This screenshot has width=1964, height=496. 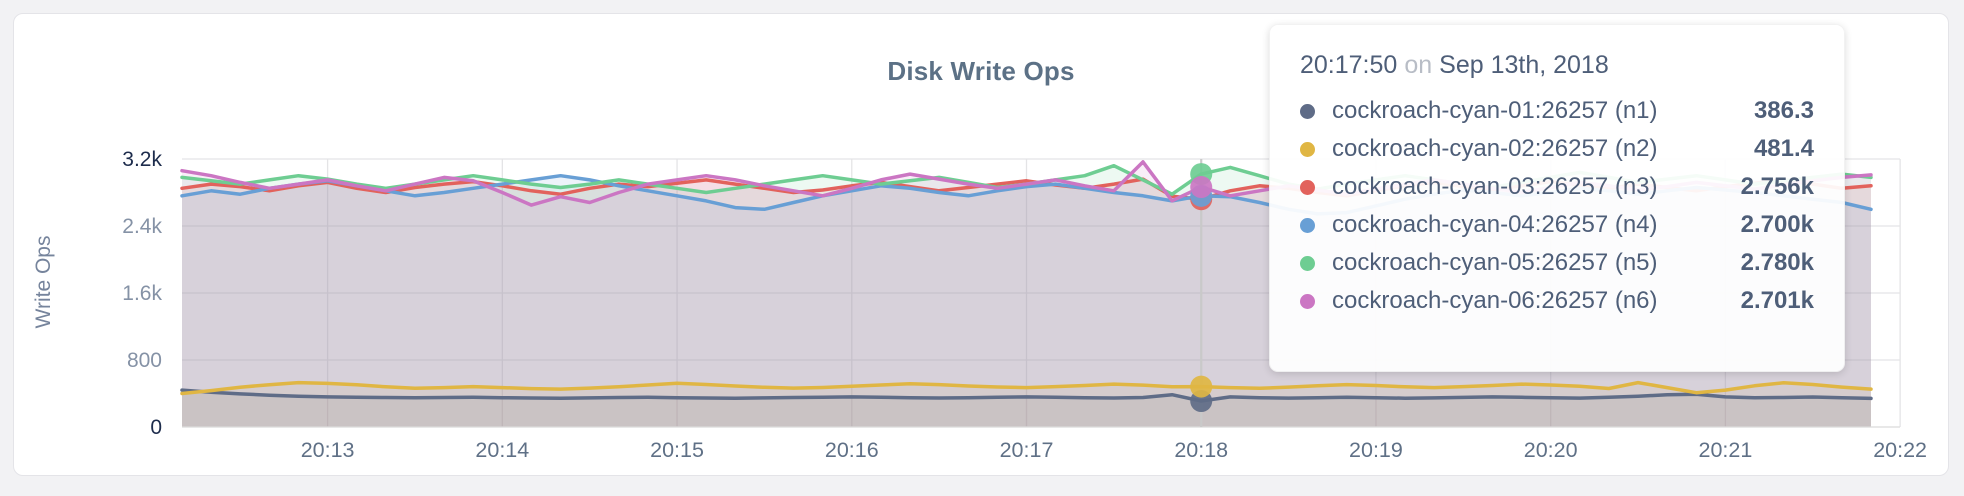 I want to click on tooltip-conjunction: on, so click(x=1418, y=65).